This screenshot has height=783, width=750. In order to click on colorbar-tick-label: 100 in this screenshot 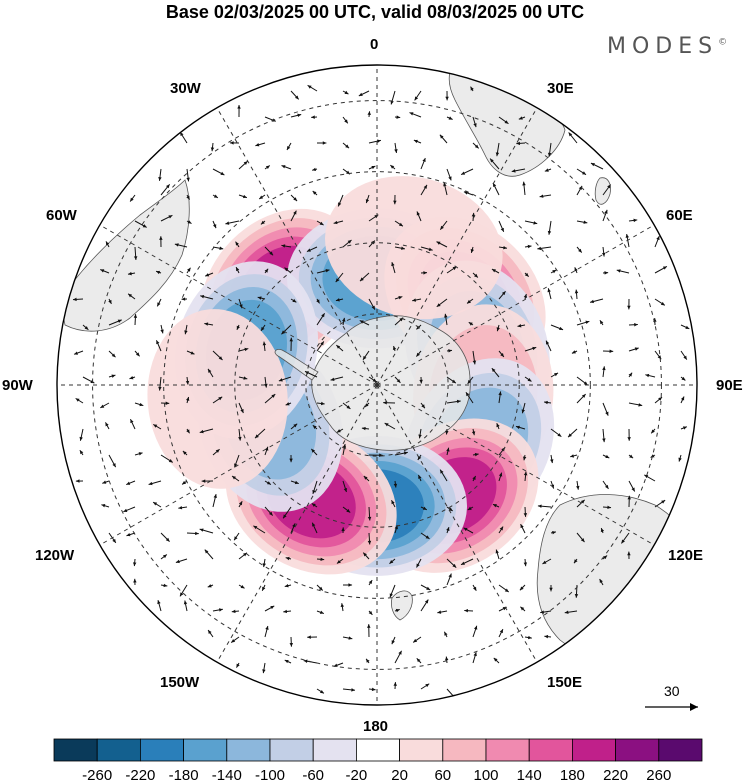, I will do `click(485, 775)`.